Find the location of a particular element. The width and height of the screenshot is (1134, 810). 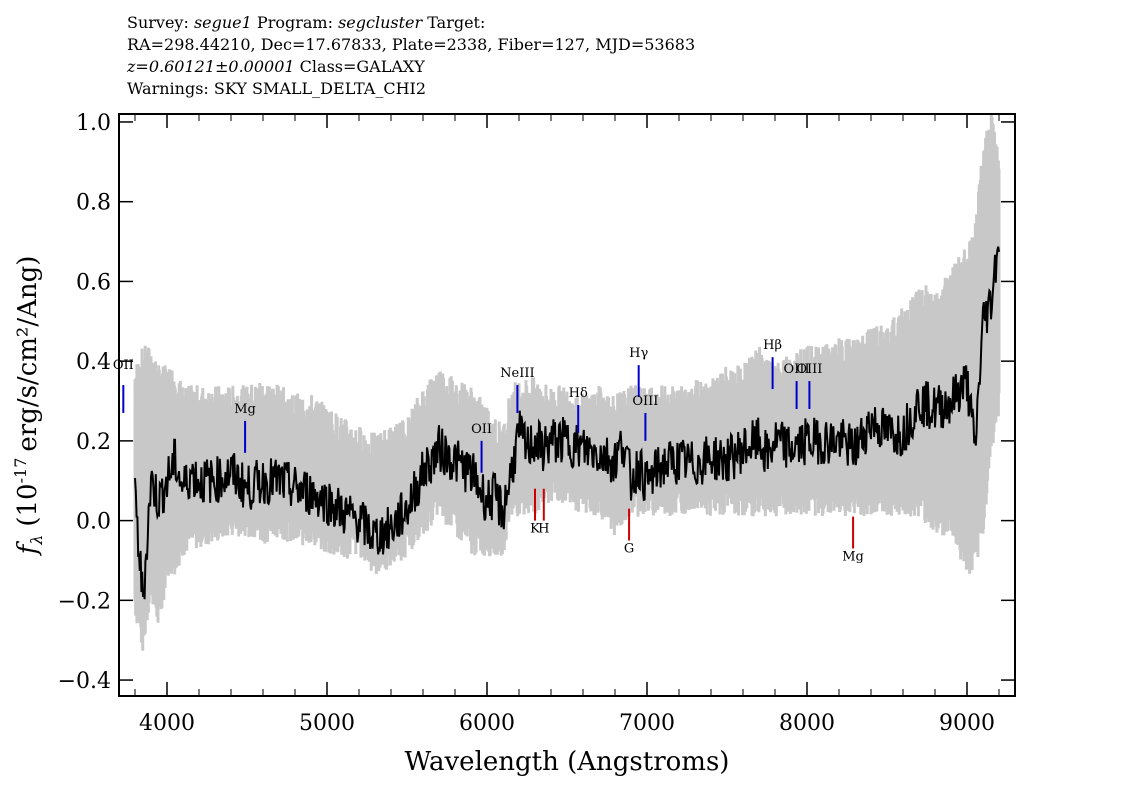

y-tick-label: 0.8 is located at coordinates (93, 203).